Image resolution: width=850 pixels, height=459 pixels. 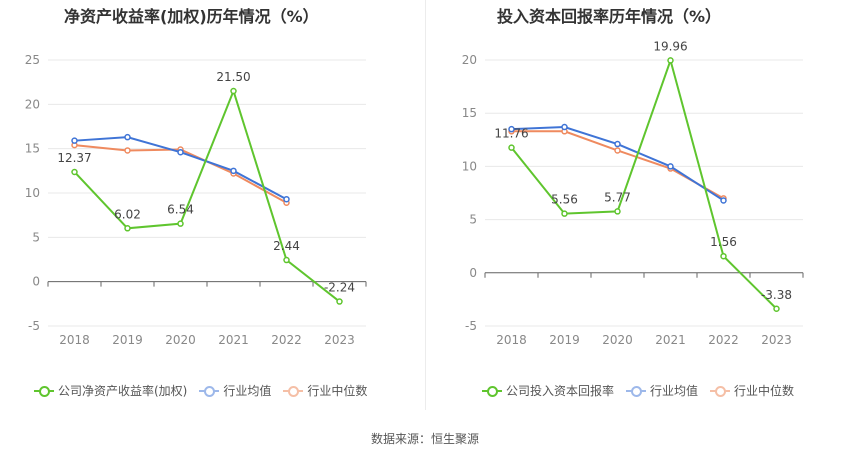 What do you see at coordinates (723, 340) in the screenshot?
I see `roic-x-tick-label: 2022` at bounding box center [723, 340].